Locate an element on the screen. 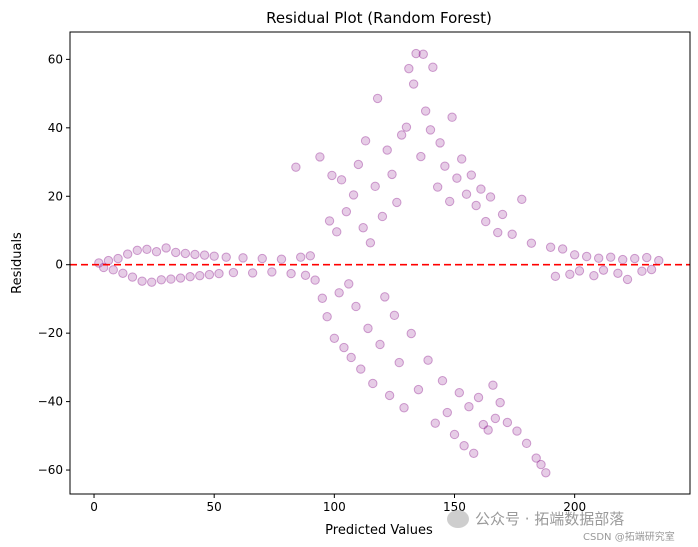 Image resolution: width=698 pixels, height=547 pixels. x-tick-label: 0 is located at coordinates (94, 507).